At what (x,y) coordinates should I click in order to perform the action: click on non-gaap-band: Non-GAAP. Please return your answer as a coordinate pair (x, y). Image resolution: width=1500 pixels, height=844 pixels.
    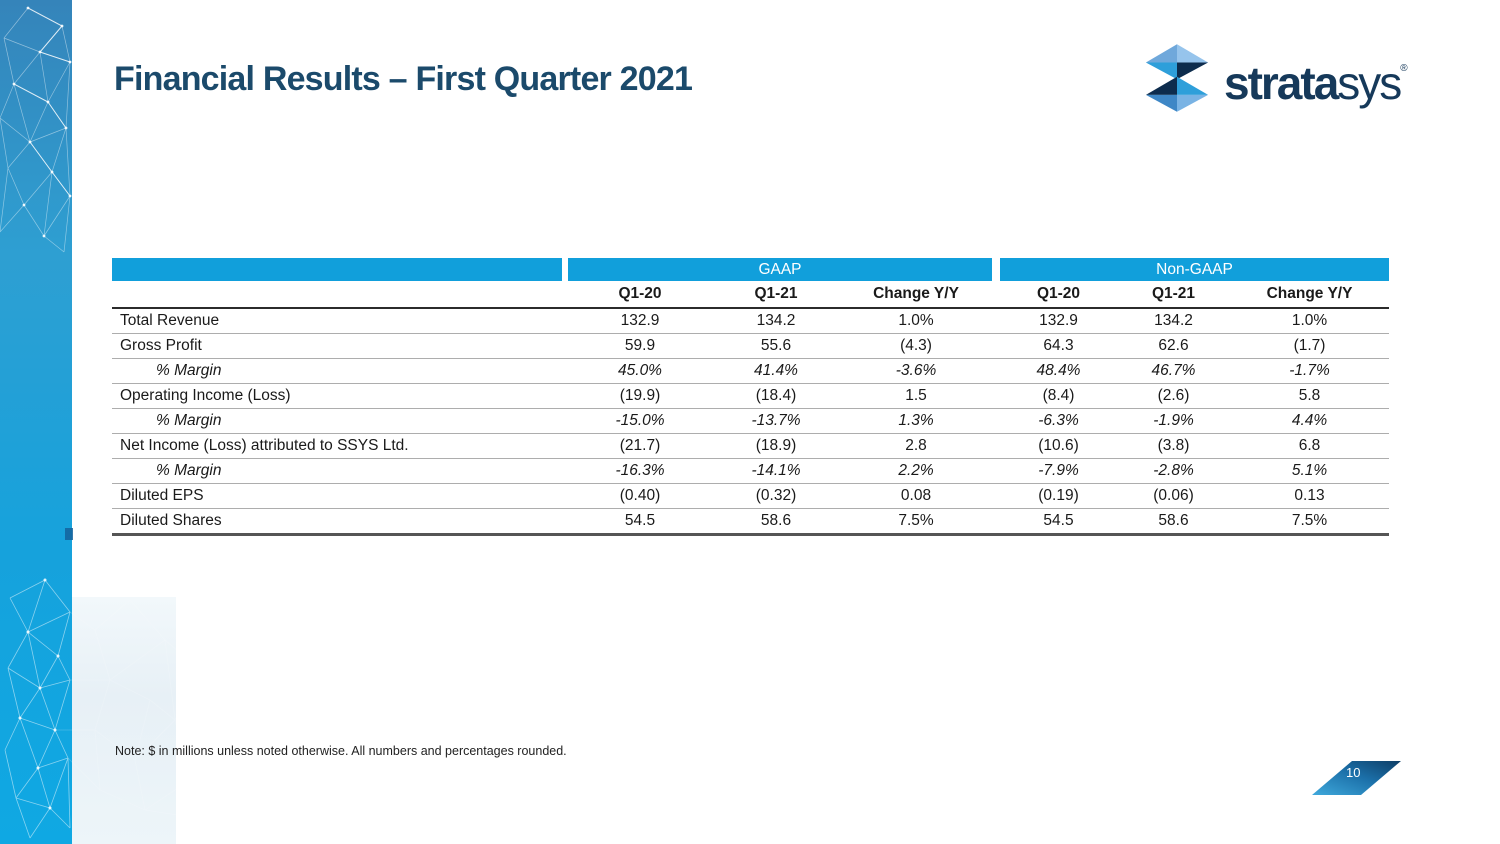
    Looking at the image, I should click on (1195, 269).